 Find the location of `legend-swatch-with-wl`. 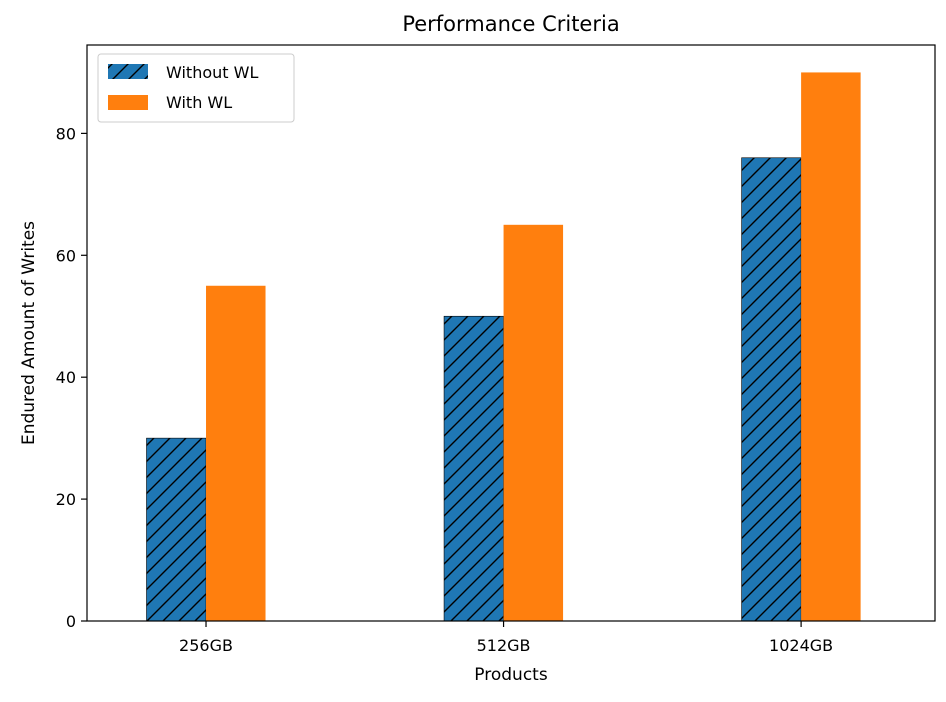

legend-swatch-with-wl is located at coordinates (128, 102).